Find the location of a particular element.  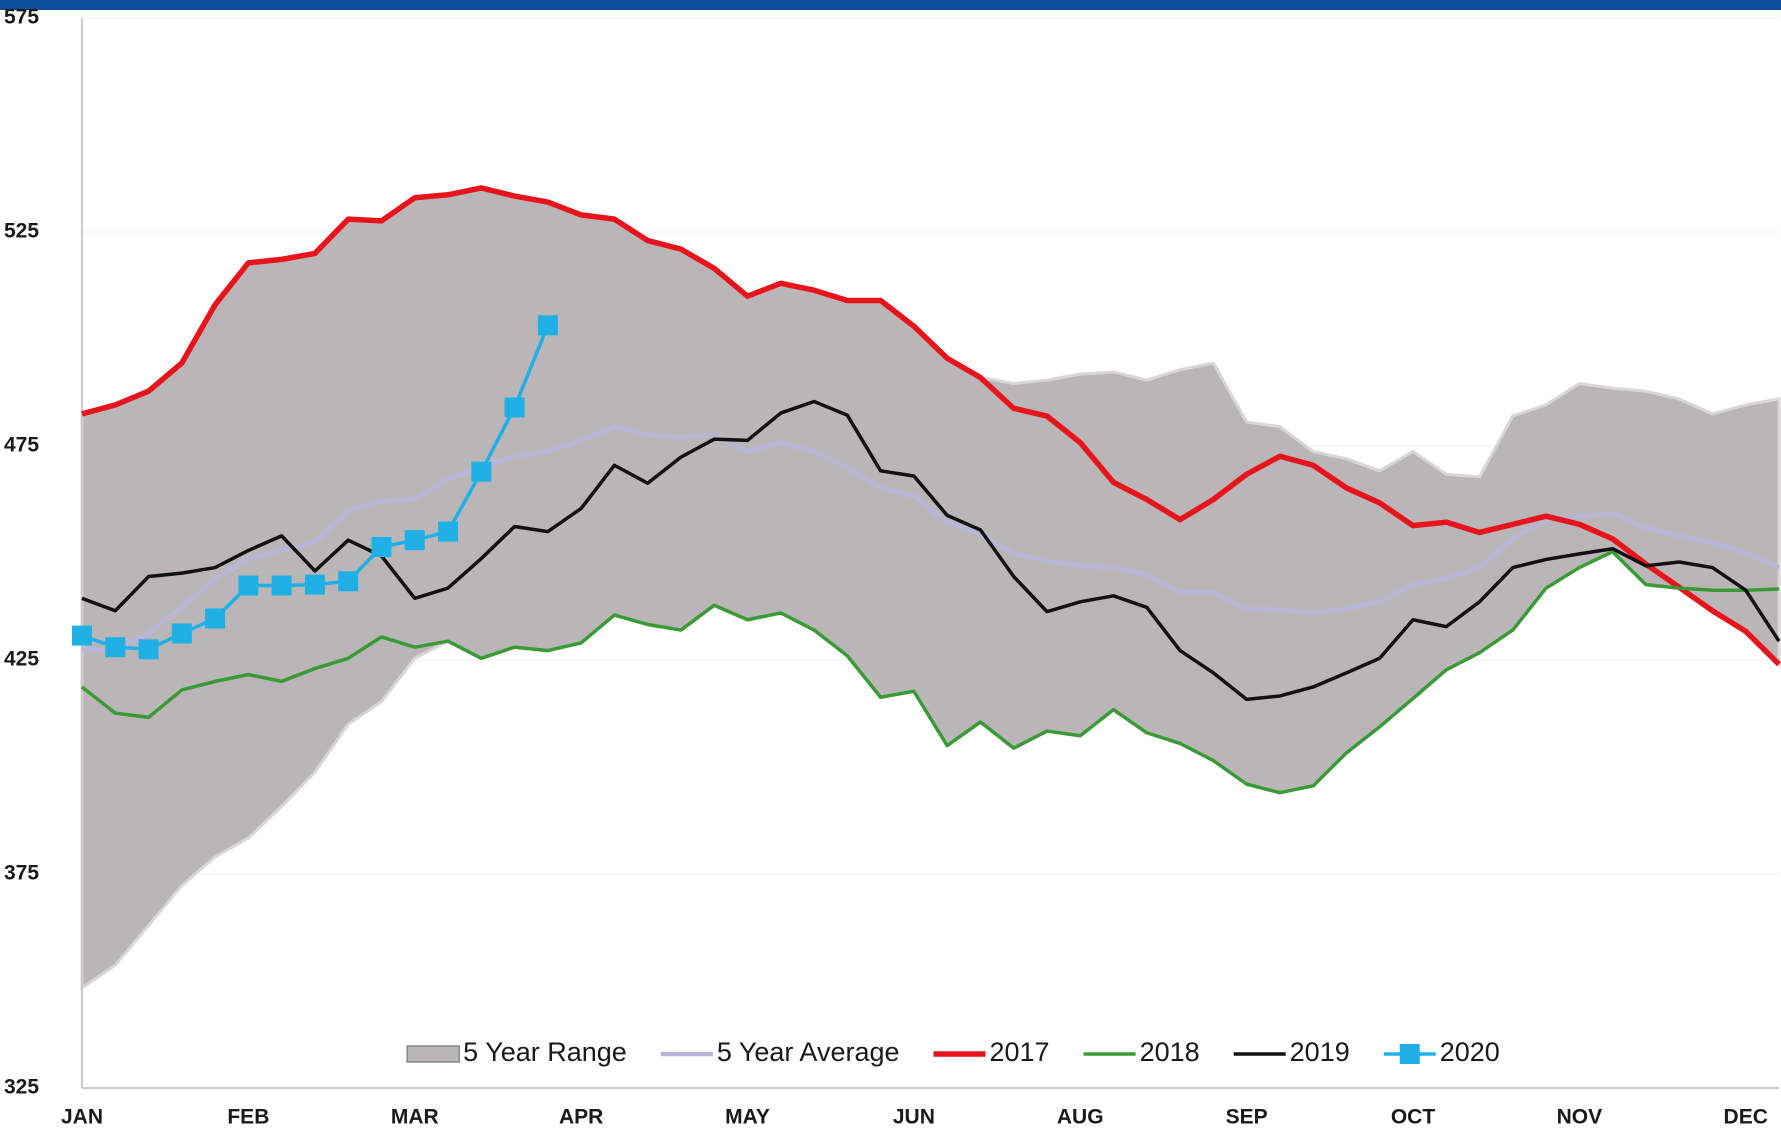

legend-marker is located at coordinates (1409, 1054).